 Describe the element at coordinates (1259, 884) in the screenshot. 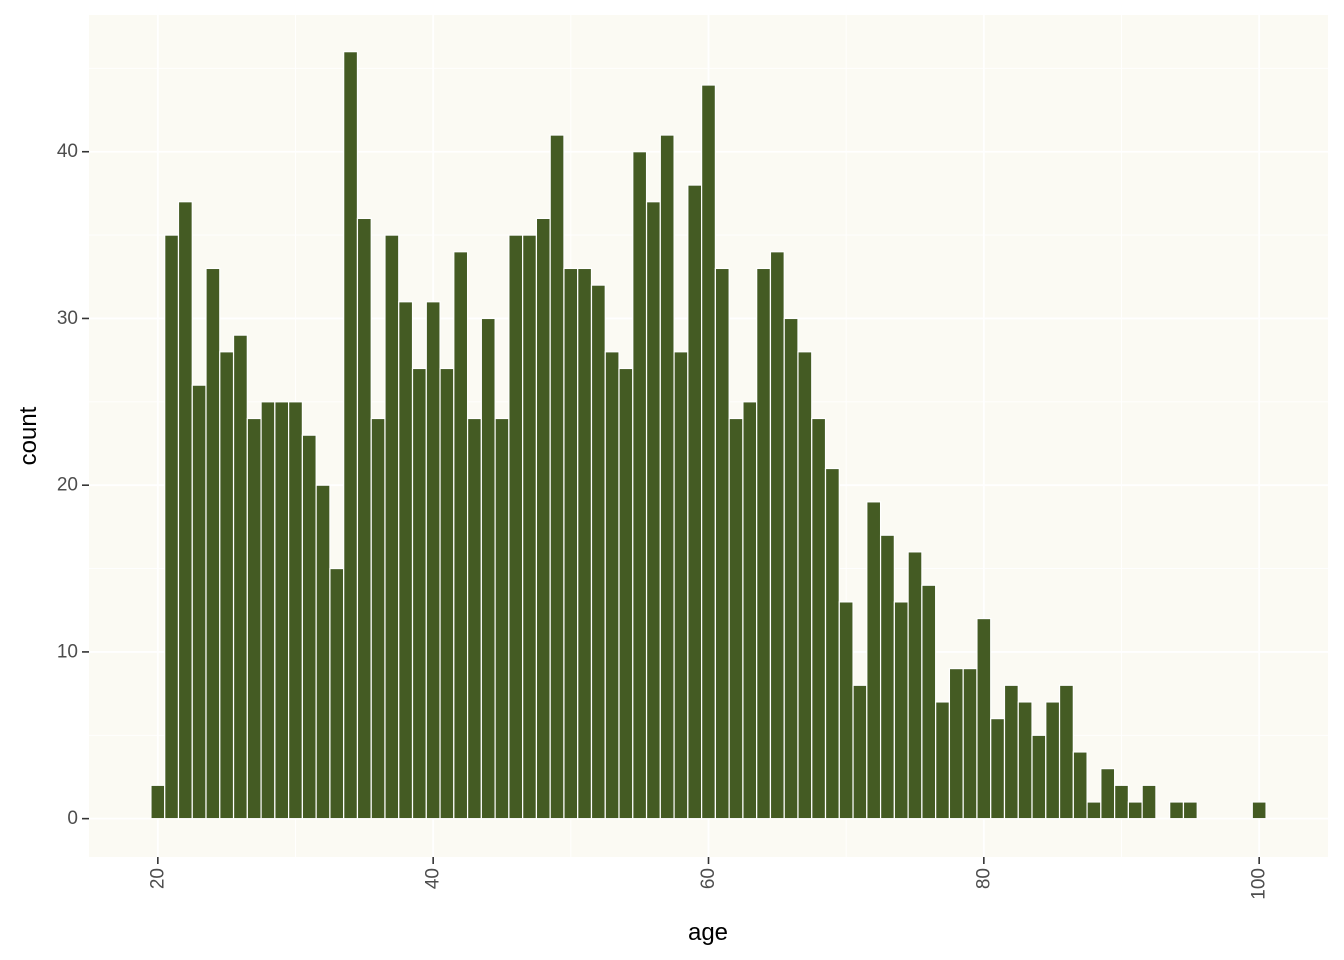

I see `x-tick-label: 100` at that location.